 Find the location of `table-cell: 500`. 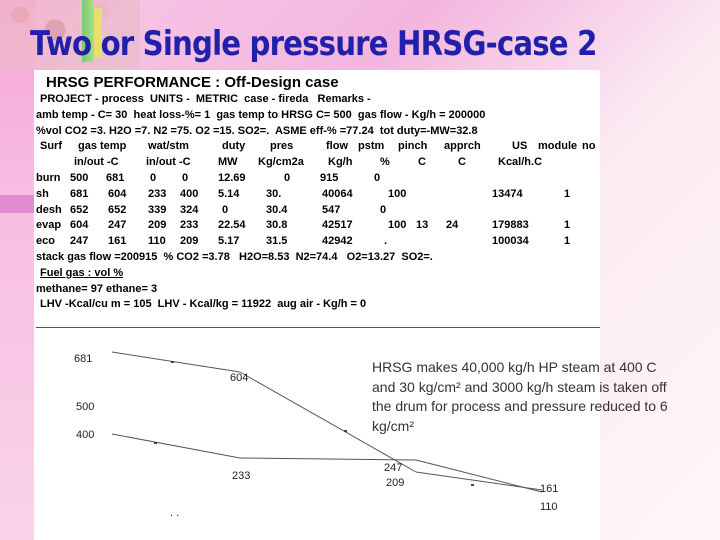

table-cell: 500 is located at coordinates (79, 177).